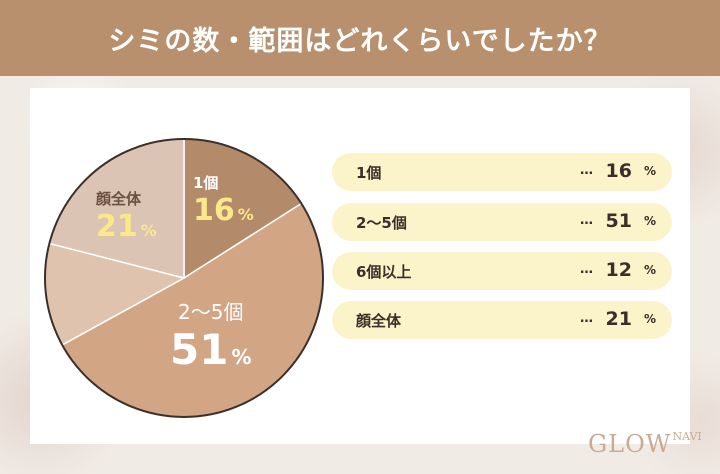 This screenshot has height=474, width=720. What do you see at coordinates (381, 223) in the screenshot?
I see `legend-label: 2〜5個` at bounding box center [381, 223].